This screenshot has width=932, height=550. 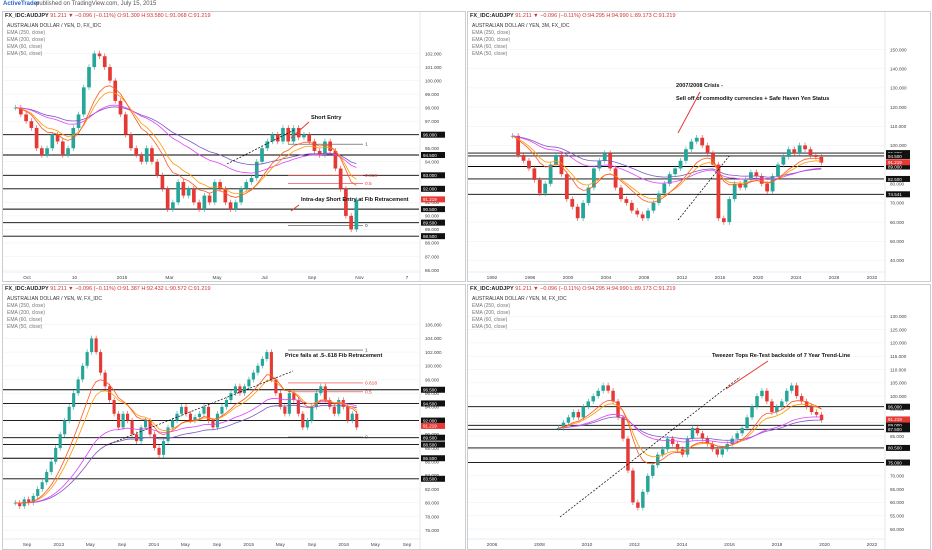 What do you see at coordinates (75, 278) in the screenshot?
I see `x-tick-label: 10` at bounding box center [75, 278].